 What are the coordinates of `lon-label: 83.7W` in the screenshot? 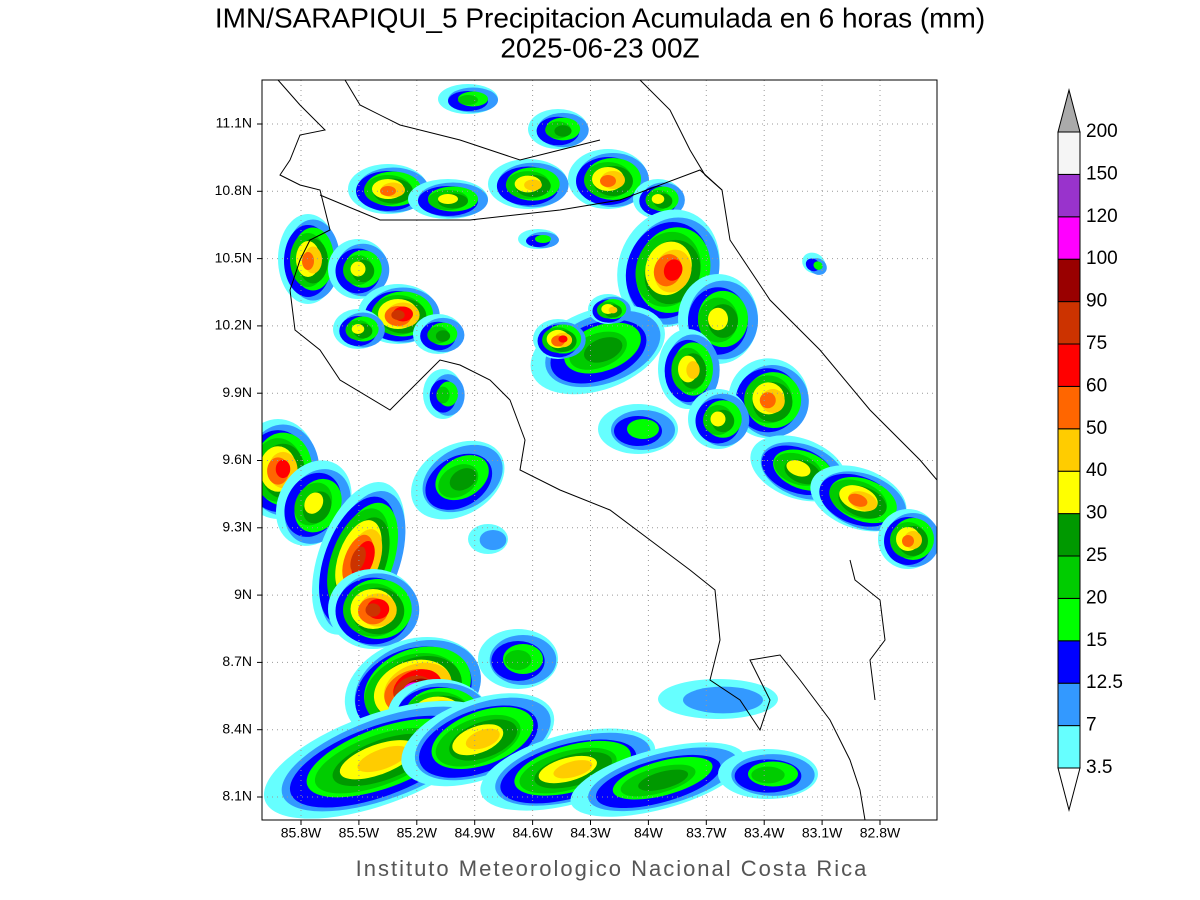 It's located at (706, 833).